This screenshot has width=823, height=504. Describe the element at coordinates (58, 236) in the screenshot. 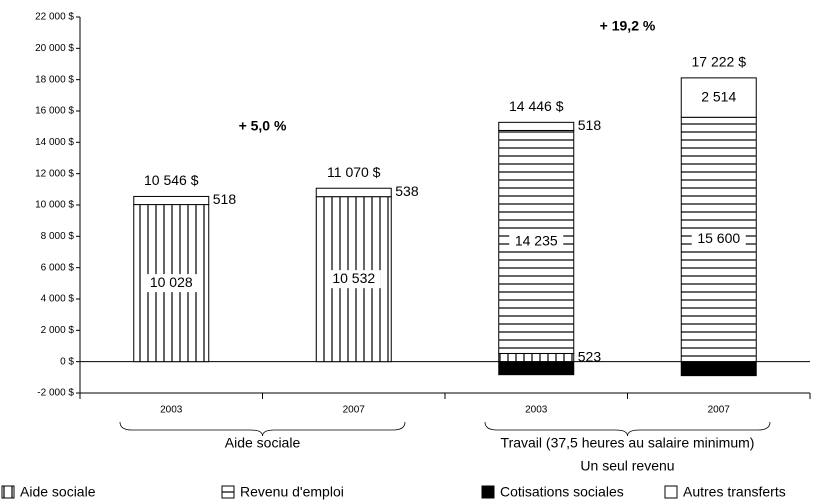

I see `y-tick-label: 8 000 $` at that location.